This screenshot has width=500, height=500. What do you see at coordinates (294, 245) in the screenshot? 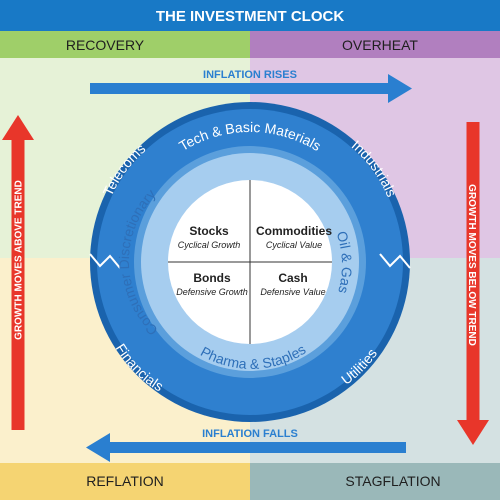
I see `commodities-sublabel: Cyclical Value` at bounding box center [294, 245].